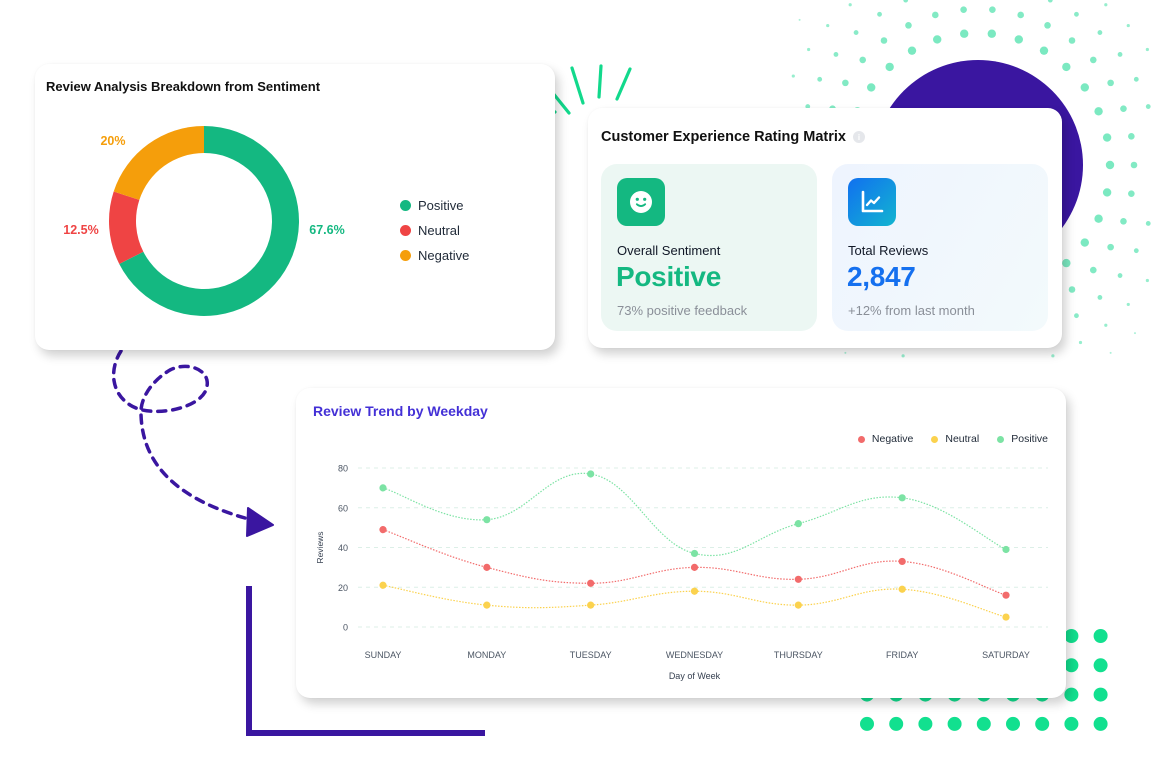 The height and width of the screenshot is (768, 1152). Describe the element at coordinates (911, 310) in the screenshot. I see `stat-subtext: +12% from last month` at that location.